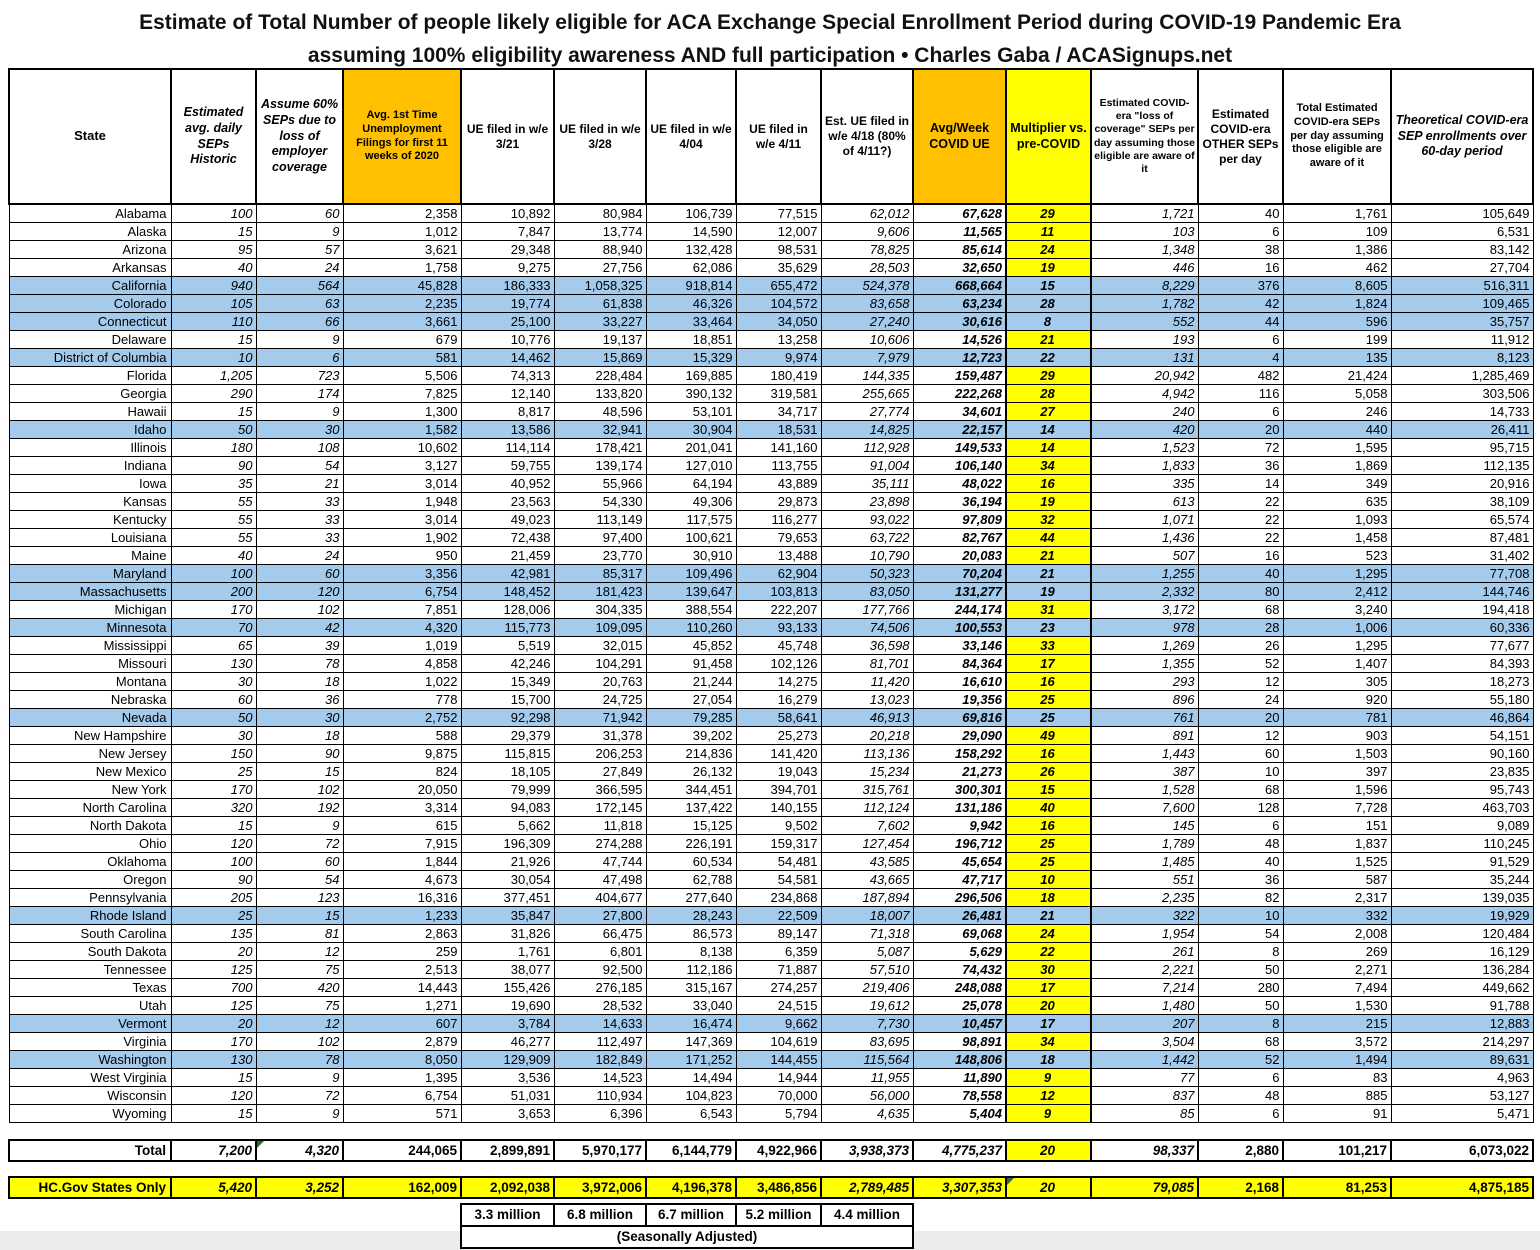 Image resolution: width=1540 pixels, height=1250 pixels. Describe the element at coordinates (1240, 555) in the screenshot. I see `cell-value: 16` at that location.